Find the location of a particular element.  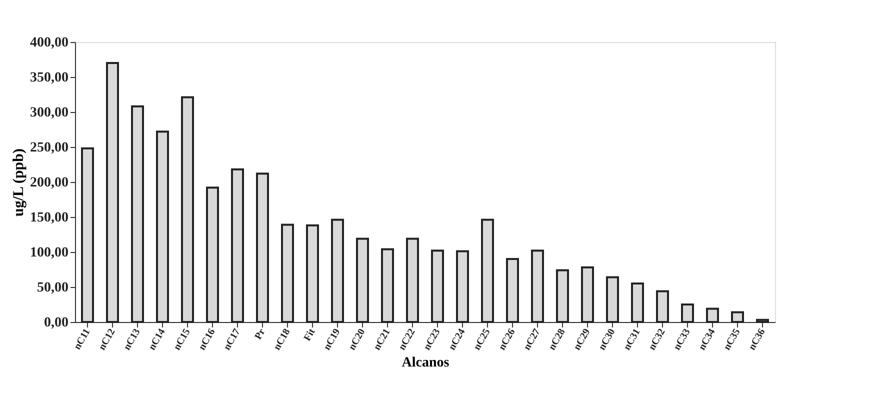

y-axis-title: ug/L (ppb) is located at coordinates (19, 182).